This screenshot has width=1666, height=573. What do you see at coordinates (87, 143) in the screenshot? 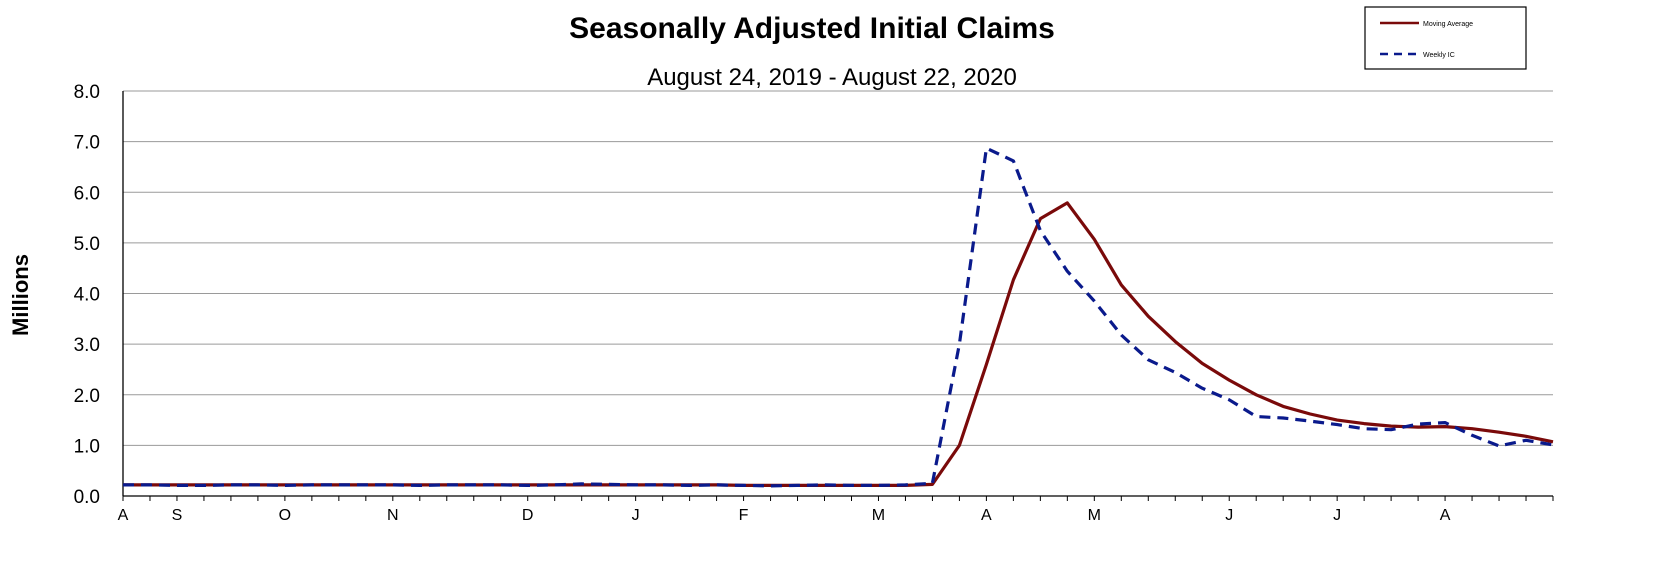
I see `y-tick-label: 7.0` at bounding box center [87, 143].